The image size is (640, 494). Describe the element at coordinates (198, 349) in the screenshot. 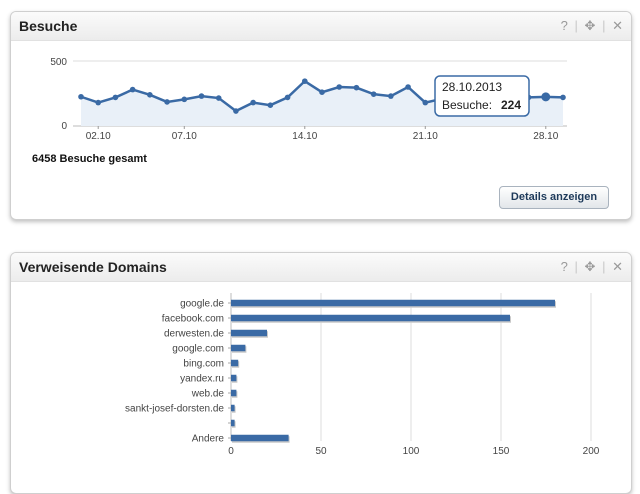

I see `y-tick-label: google.com` at that location.